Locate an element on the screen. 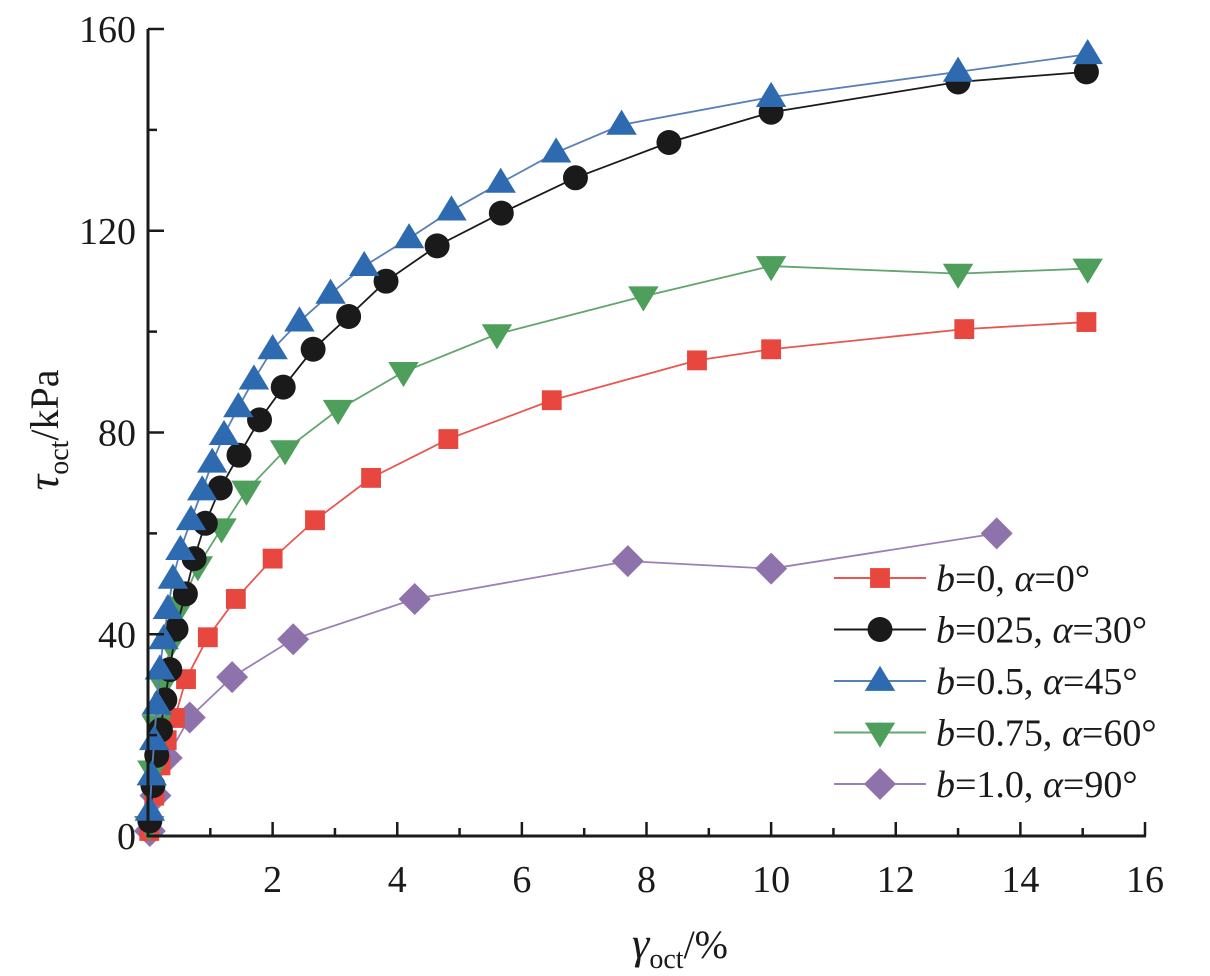 The height and width of the screenshot is (976, 1210). legend-label: b=0, α=0° is located at coordinates (1013, 579).